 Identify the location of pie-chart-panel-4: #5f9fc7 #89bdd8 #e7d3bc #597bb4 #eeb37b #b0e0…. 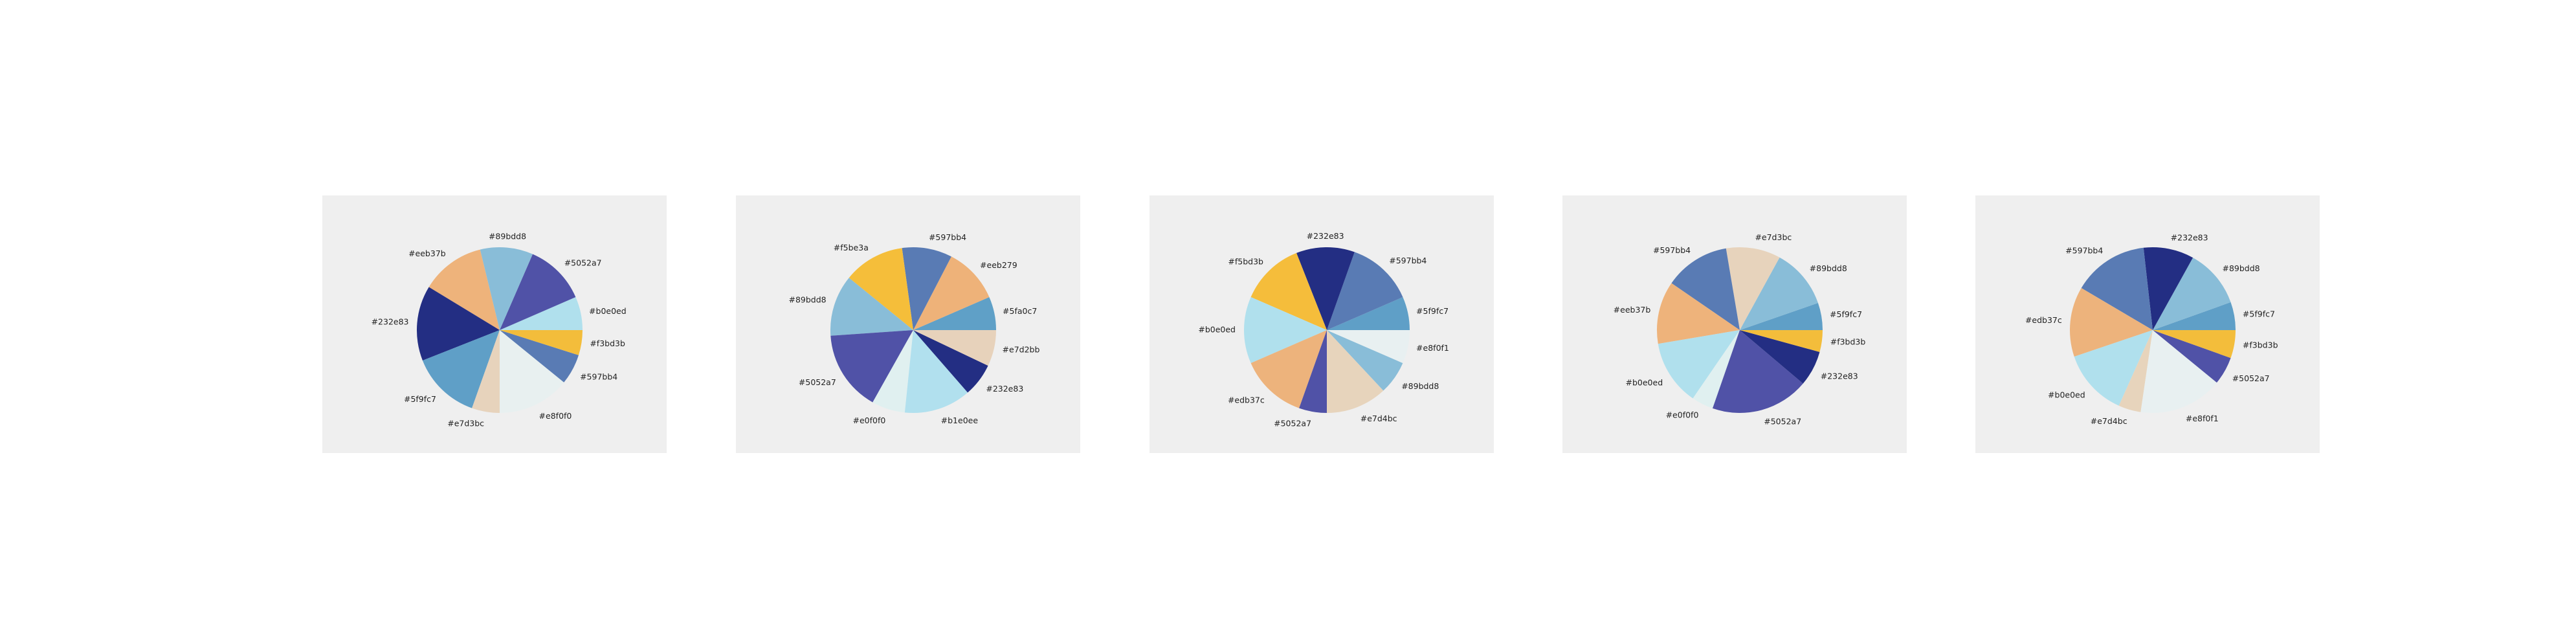
(1734, 324).